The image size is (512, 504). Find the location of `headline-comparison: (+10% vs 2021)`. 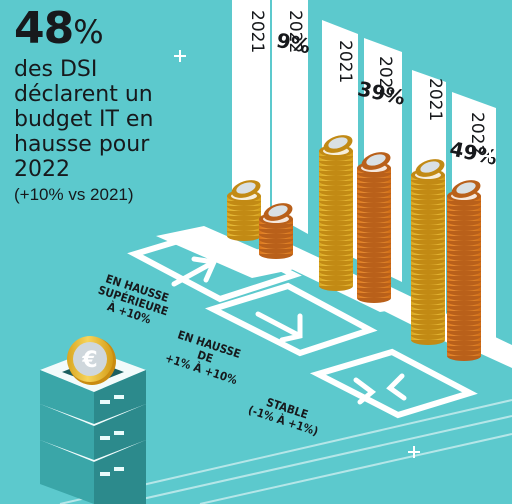

headline-comparison: (+10% vs 2021) is located at coordinates (74, 194).